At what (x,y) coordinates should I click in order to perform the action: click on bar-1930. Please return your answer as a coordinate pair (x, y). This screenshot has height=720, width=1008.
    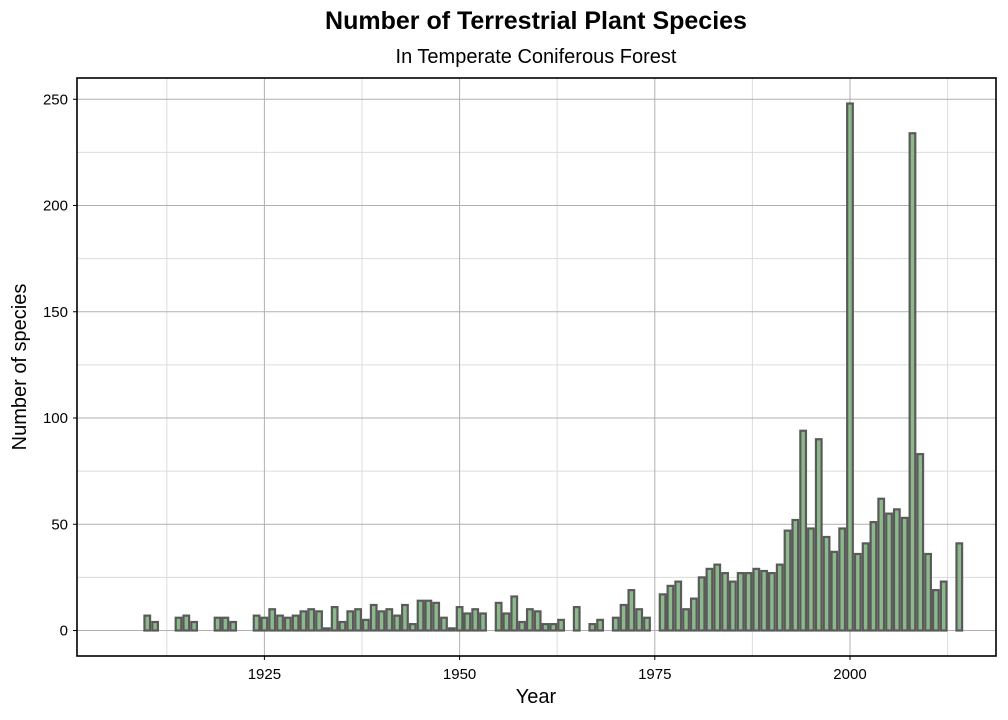
    Looking at the image, I should click on (303, 621).